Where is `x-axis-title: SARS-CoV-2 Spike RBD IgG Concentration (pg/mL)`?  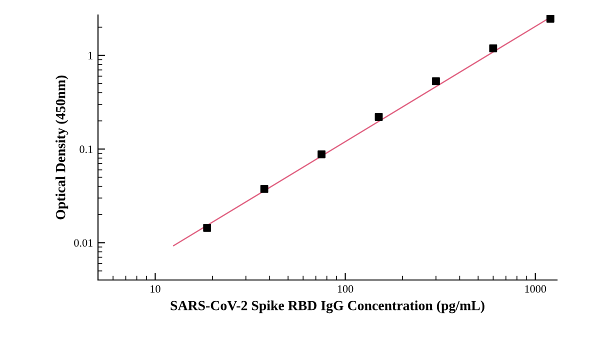
x-axis-title: SARS-CoV-2 Spike RBD IgG Concentration (pg/mL) is located at coordinates (327, 307).